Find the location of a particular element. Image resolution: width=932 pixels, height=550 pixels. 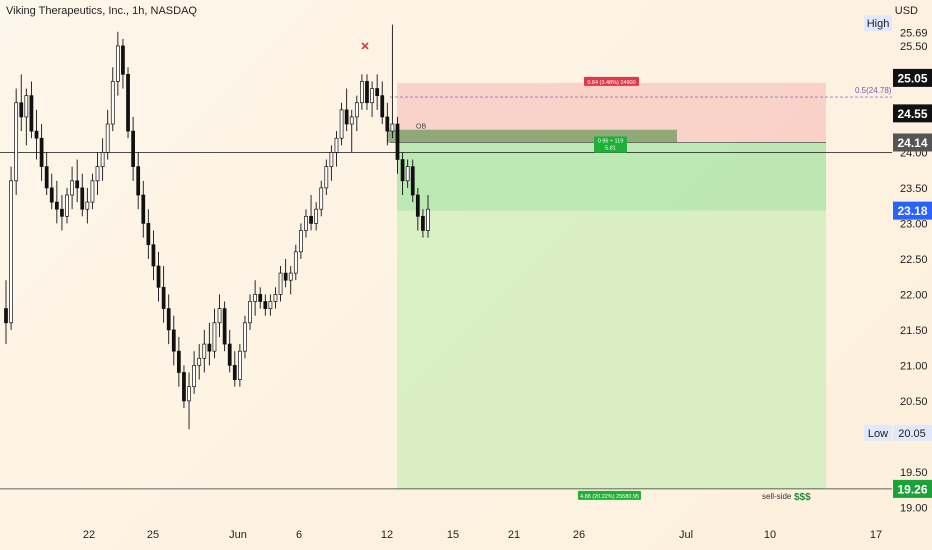

stop-label: 0.84 (3.48%) 24900 is located at coordinates (611, 83).